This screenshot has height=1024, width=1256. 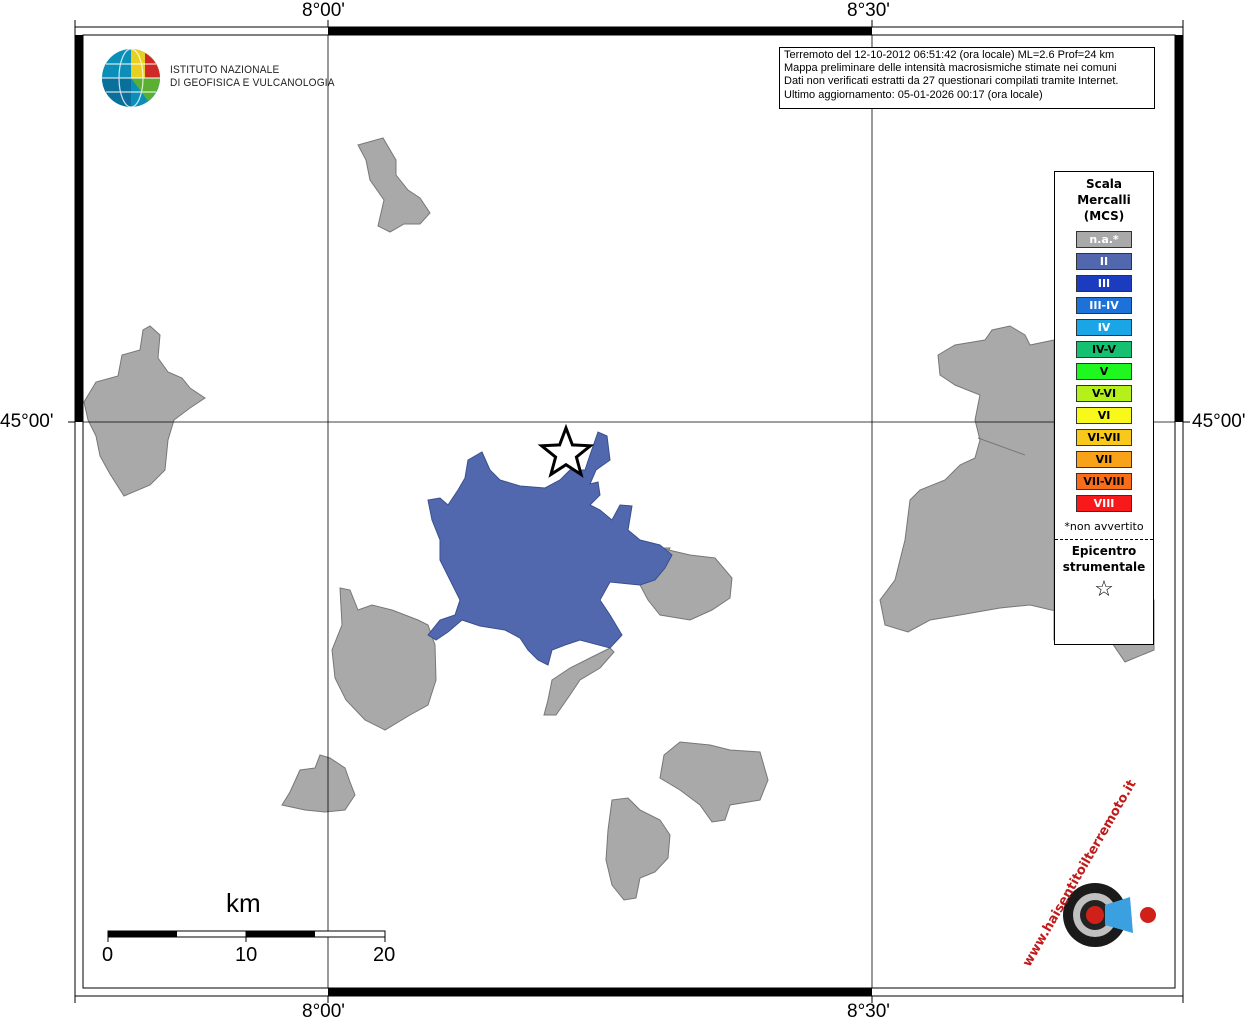 What do you see at coordinates (384, 955) in the screenshot?
I see `scale-tick-20: 20` at bounding box center [384, 955].